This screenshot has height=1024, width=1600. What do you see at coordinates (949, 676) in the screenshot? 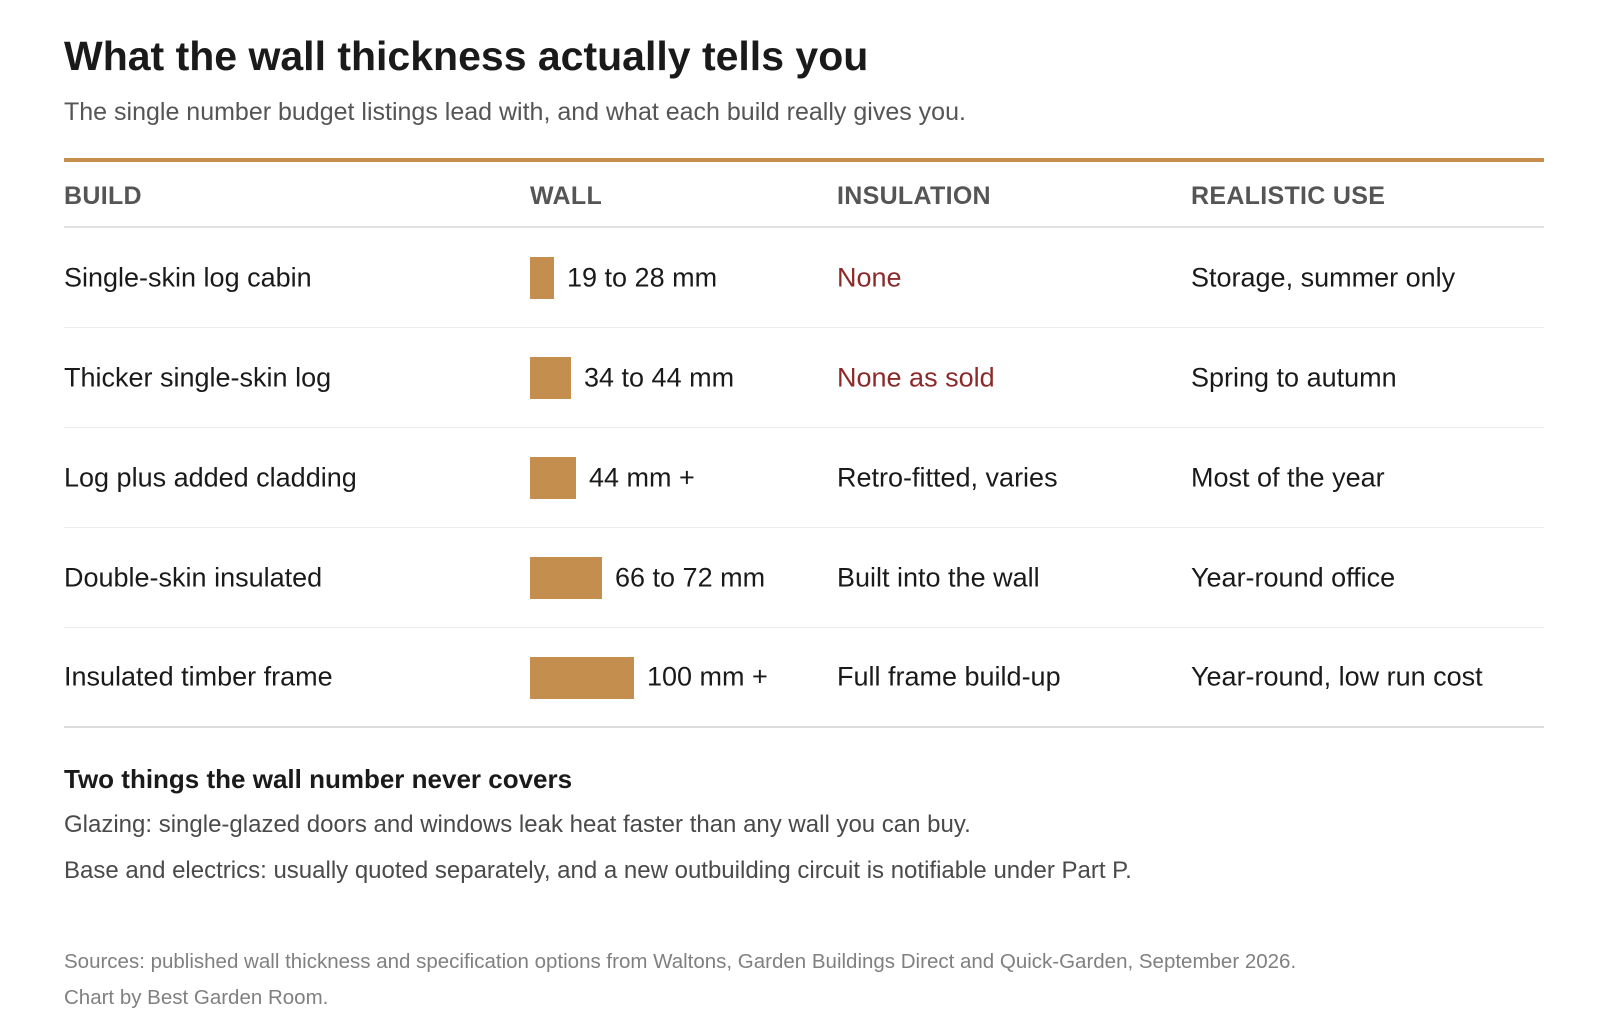
I see `insulation-cell: Full frame build-up` at bounding box center [949, 676].